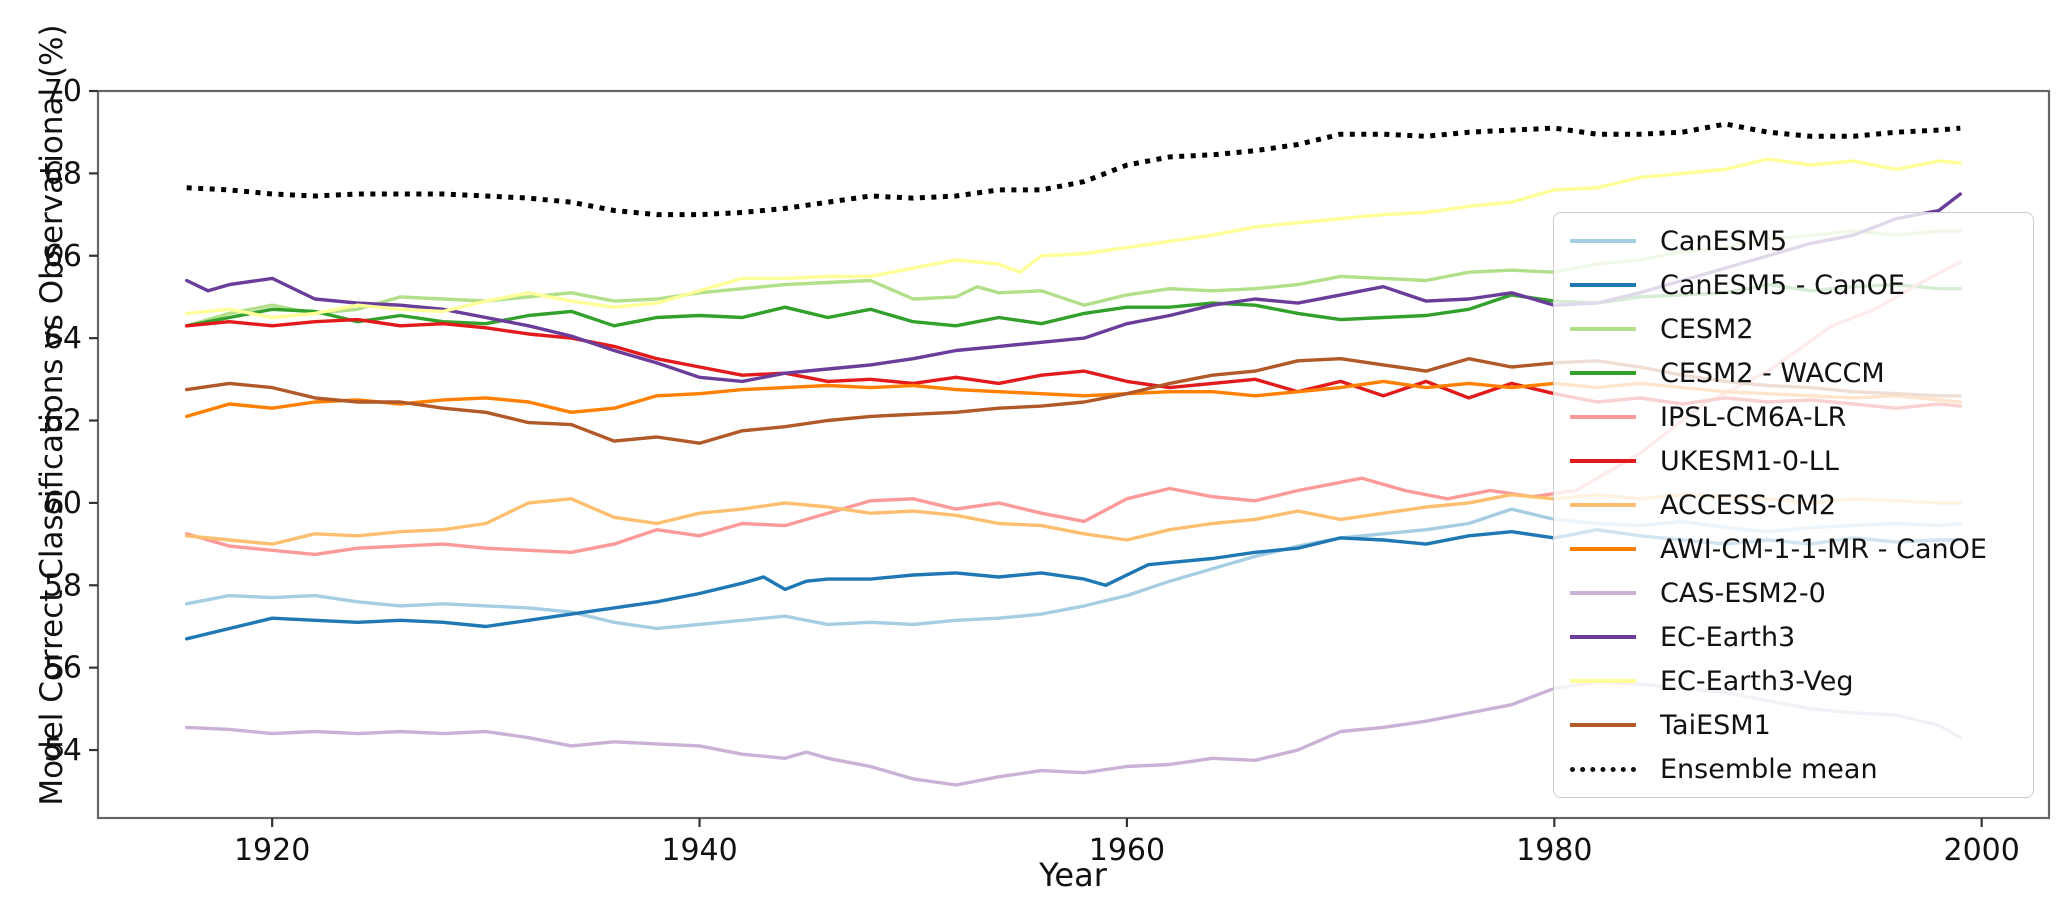 This screenshot has width=2067, height=911. I want to click on y-tick-label: 68, so click(63, 173).